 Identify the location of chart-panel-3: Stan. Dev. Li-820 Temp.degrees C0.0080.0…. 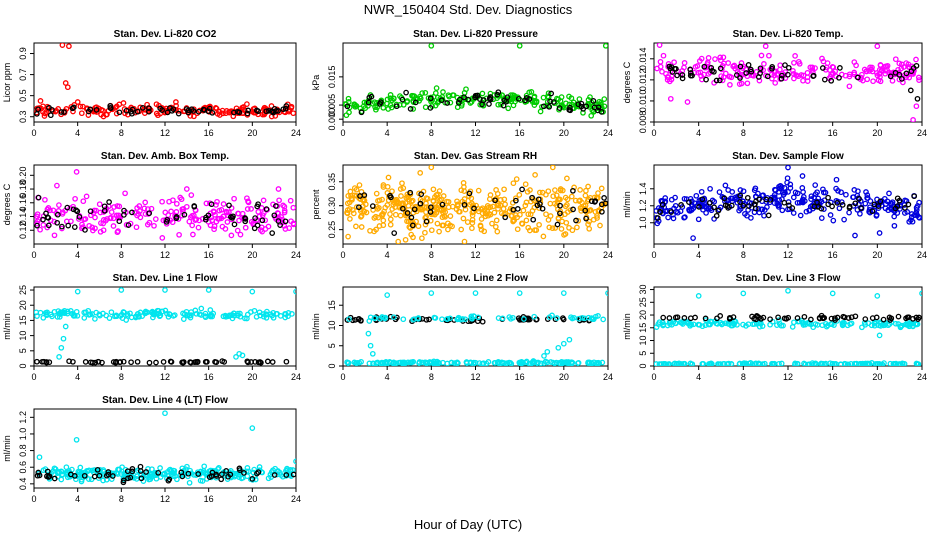
(774, 83).